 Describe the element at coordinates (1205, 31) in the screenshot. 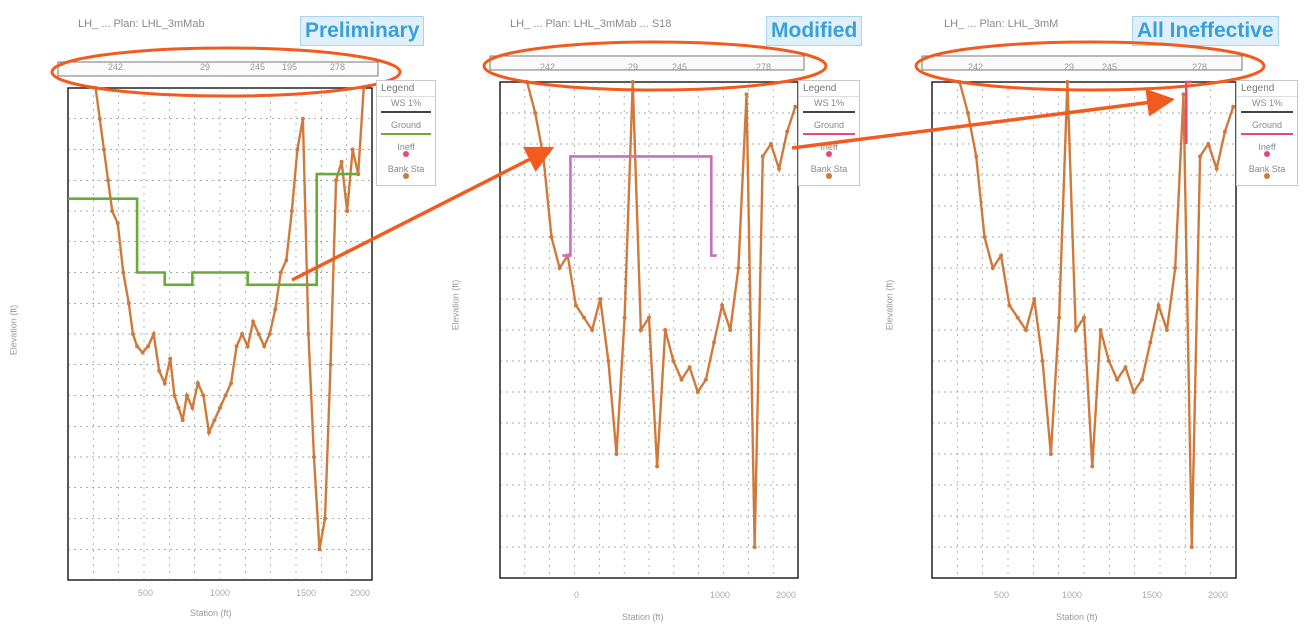

I see `tag-all-ineffective: All Ineffective` at that location.